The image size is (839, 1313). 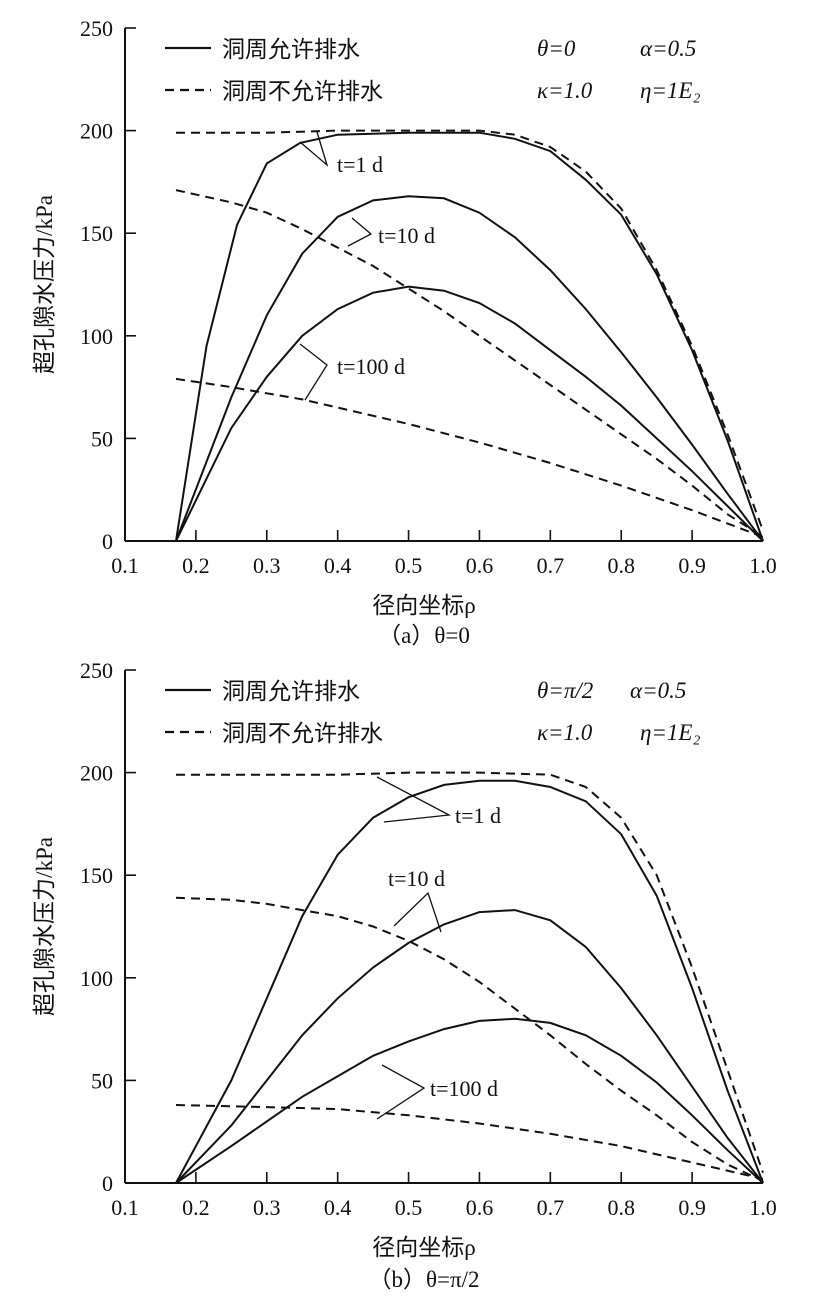 I want to click on parameter-label: θ=π/2, so click(x=565, y=690).